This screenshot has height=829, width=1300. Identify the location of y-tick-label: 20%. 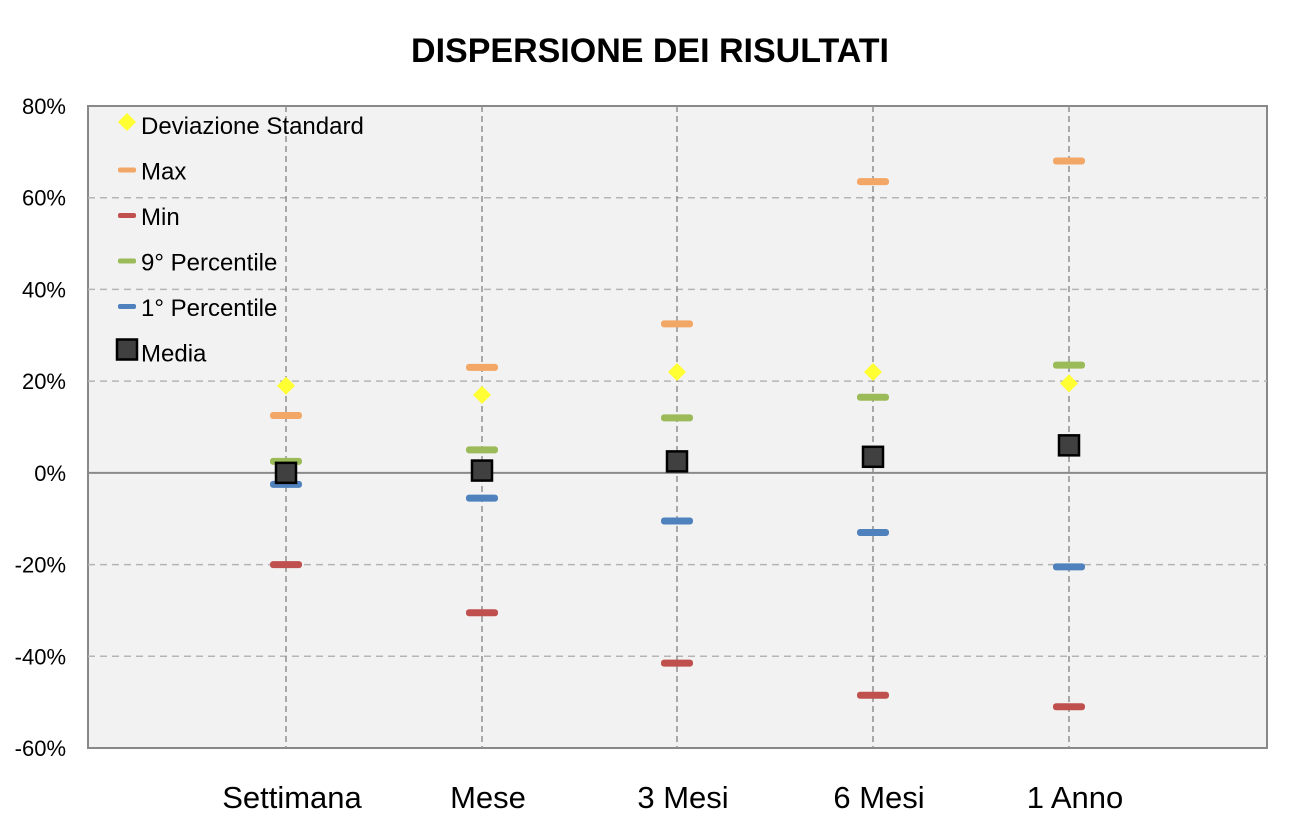
(44, 381).